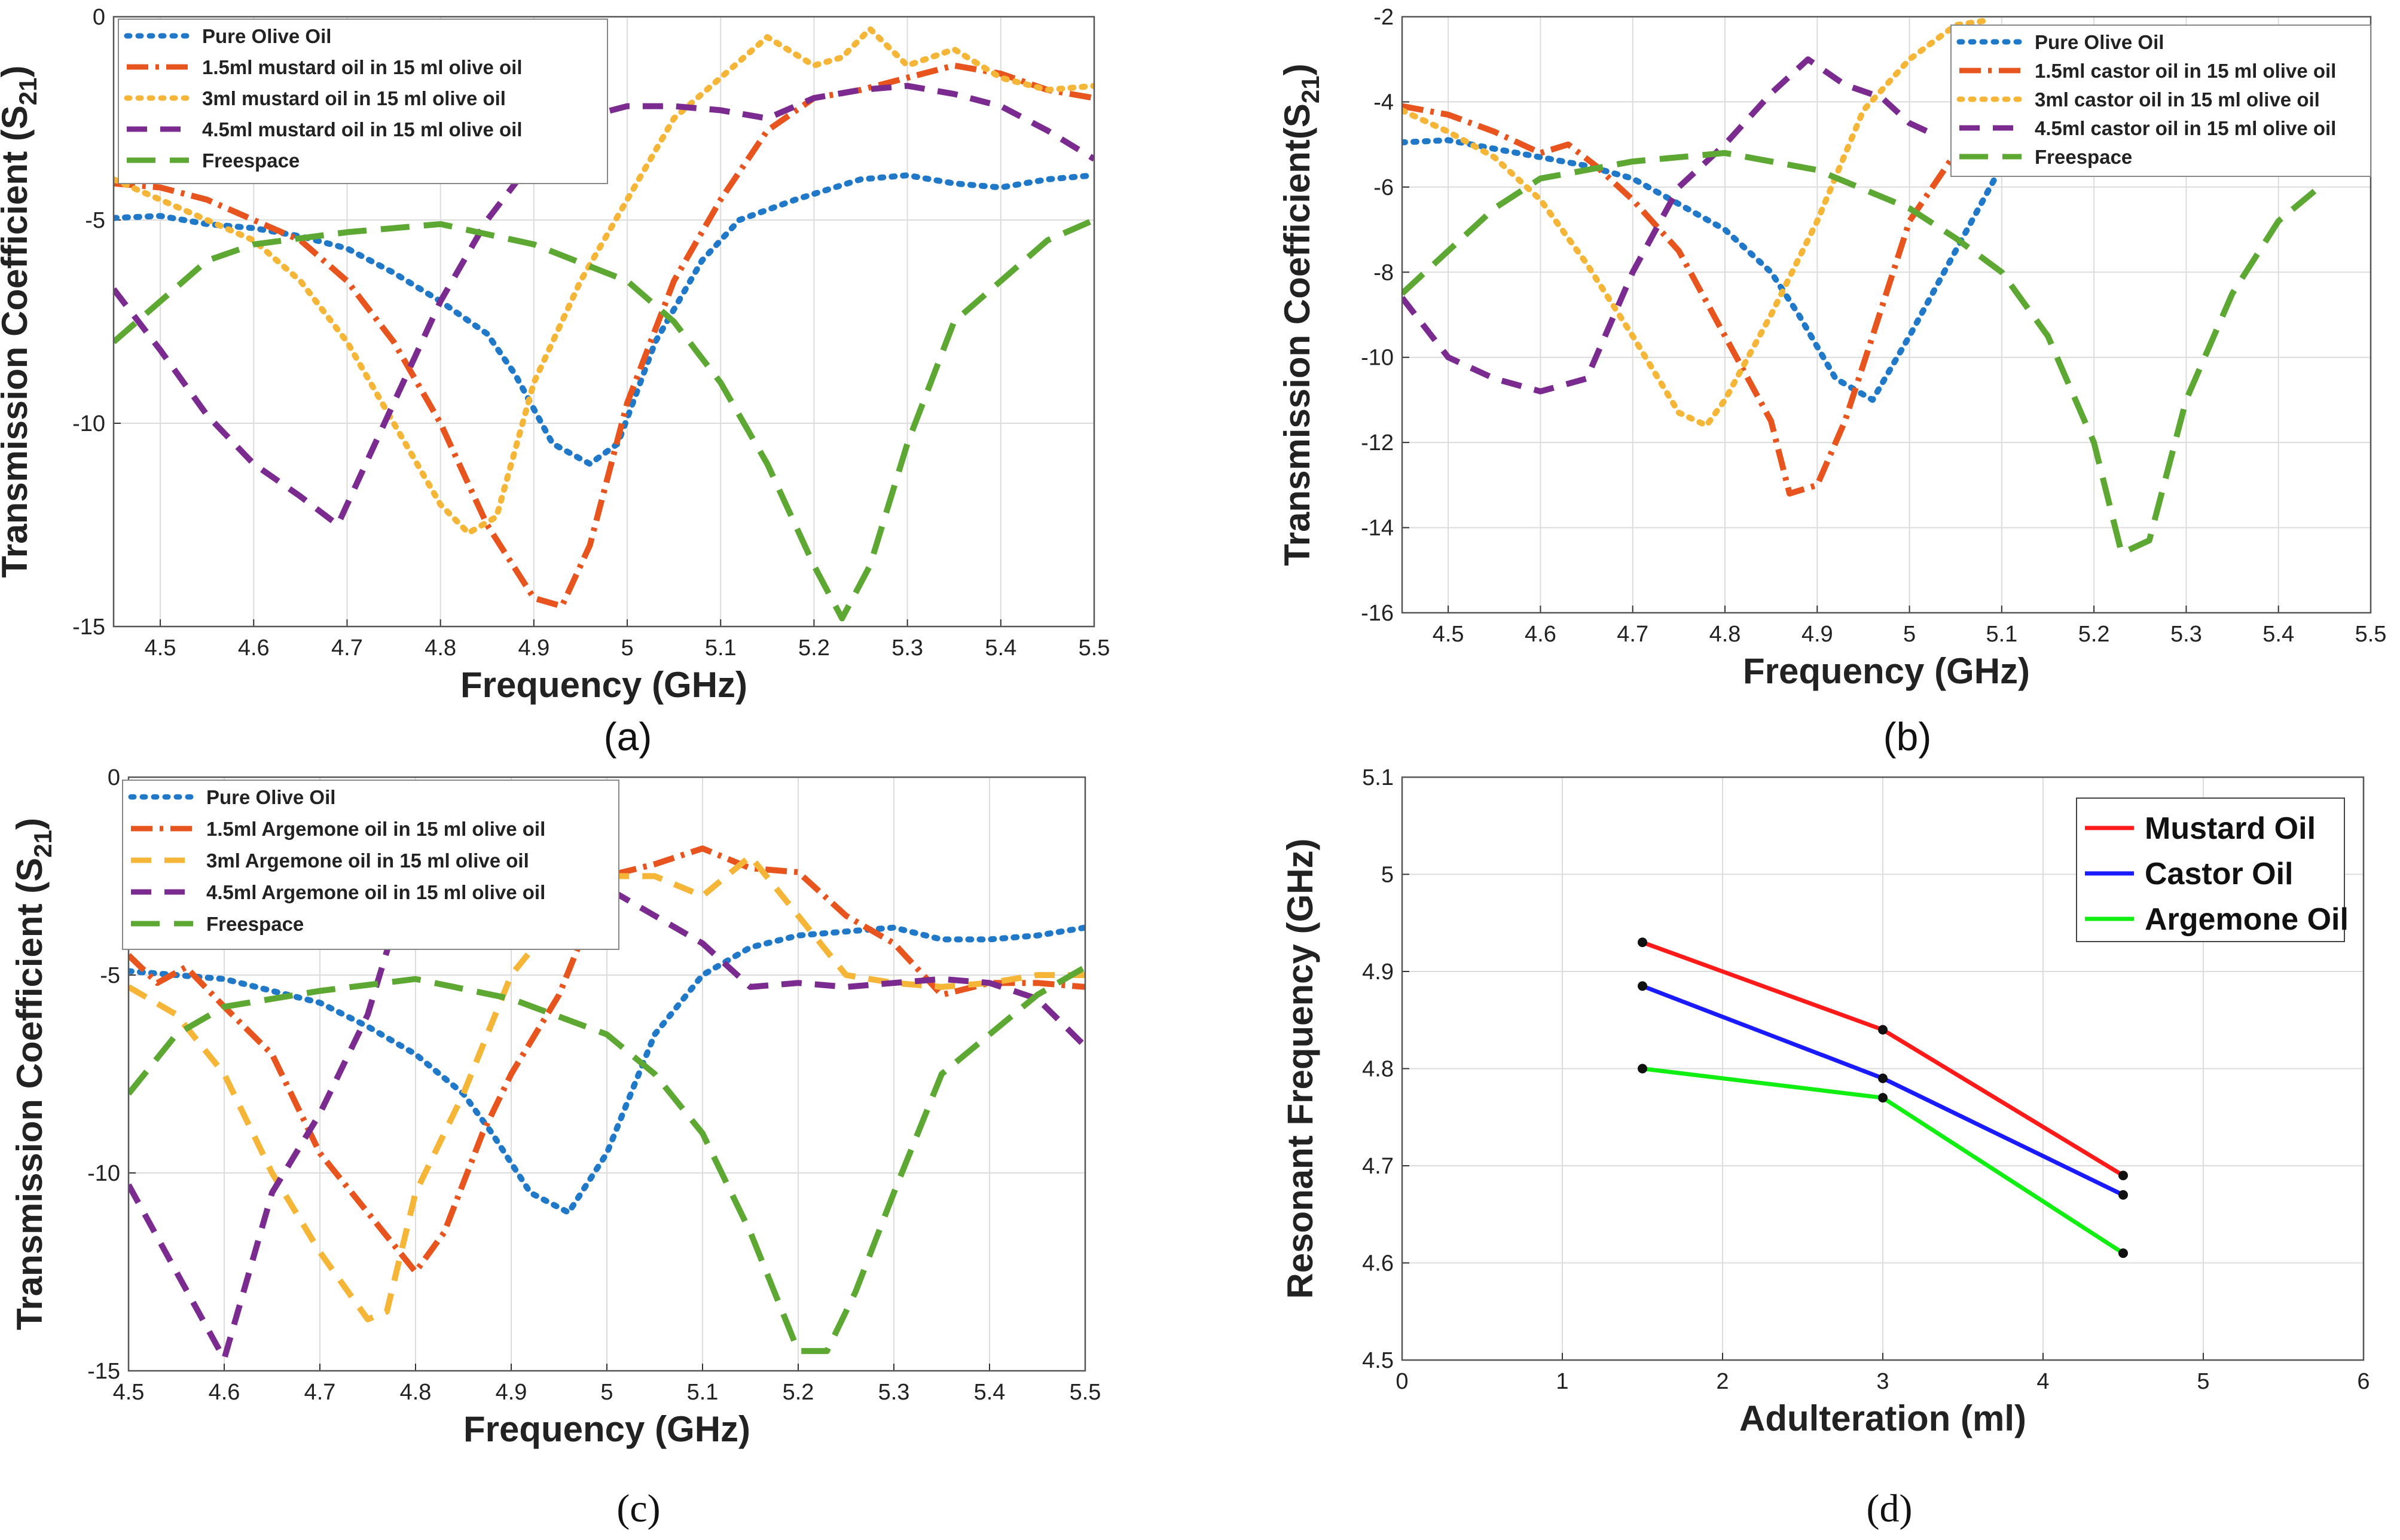 The height and width of the screenshot is (1540, 2400). Describe the element at coordinates (363, 101) in the screenshot. I see `legend-box-a` at that location.